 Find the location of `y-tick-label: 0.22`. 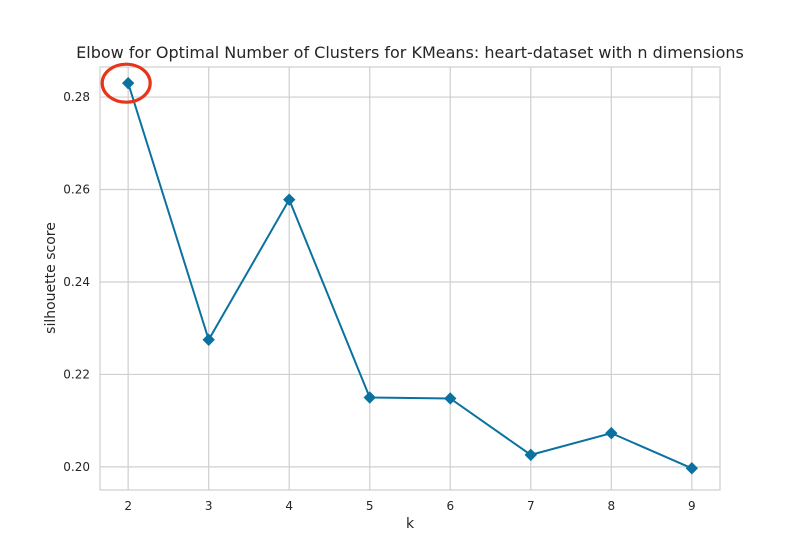

y-tick-label: 0.22 is located at coordinates (76, 374).